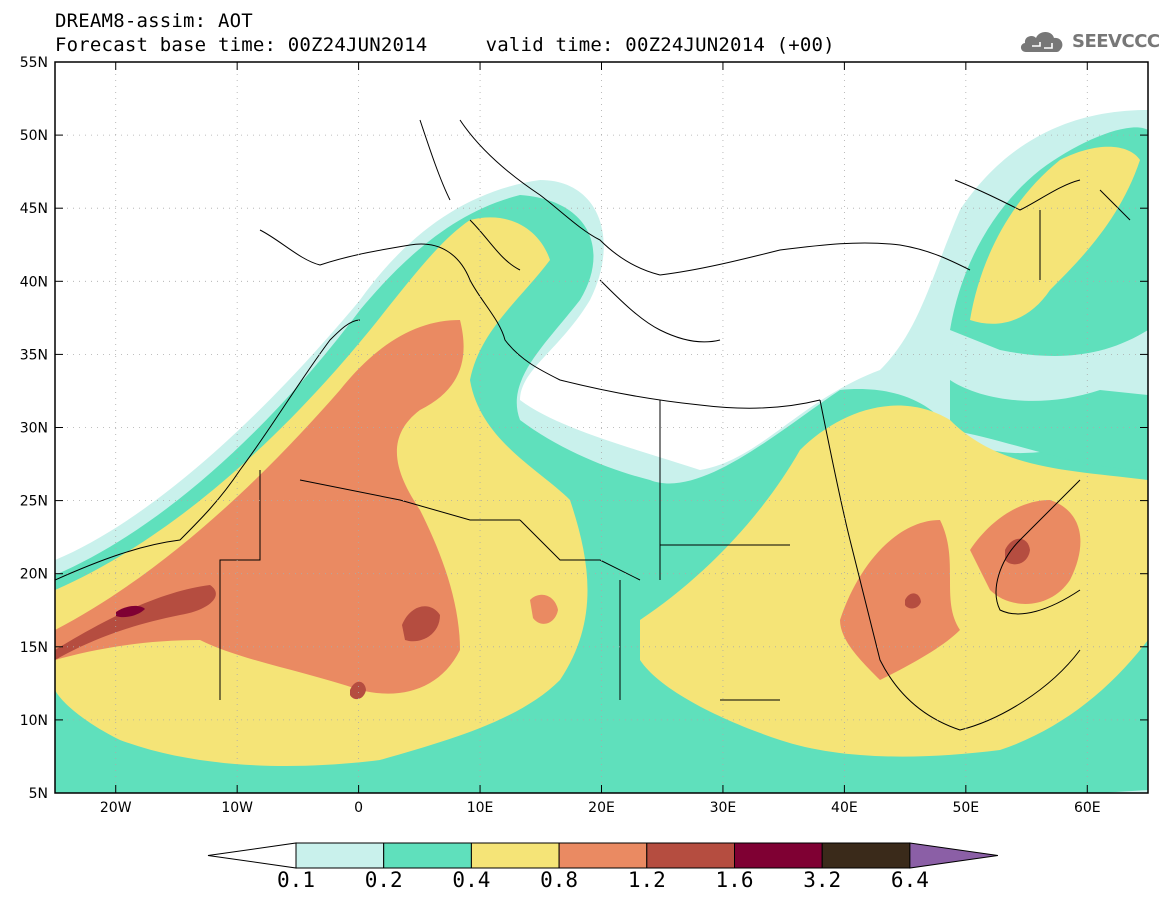 Image resolution: width=1165 pixels, height=905 pixels. What do you see at coordinates (34, 63) in the screenshot?
I see `lat-tick-label: 55N` at bounding box center [34, 63].